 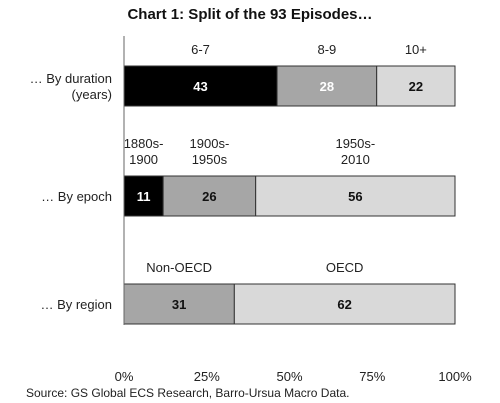 I want to click on row-label: … By duration (years), so click(x=71, y=86).